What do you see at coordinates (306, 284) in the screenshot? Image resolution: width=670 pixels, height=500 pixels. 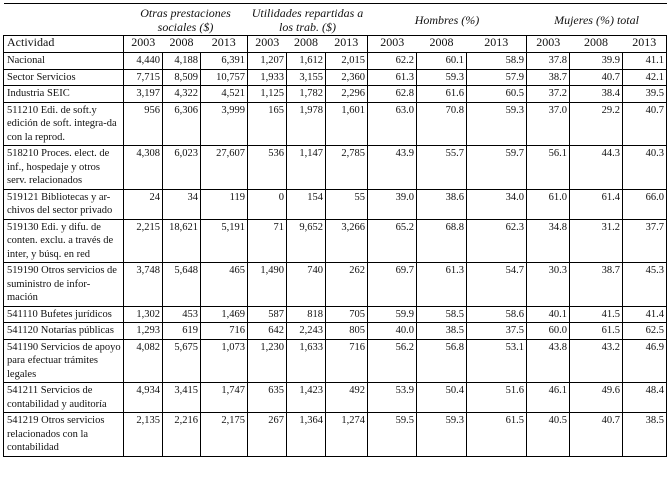 I see `table-cell: 740` at bounding box center [306, 284].